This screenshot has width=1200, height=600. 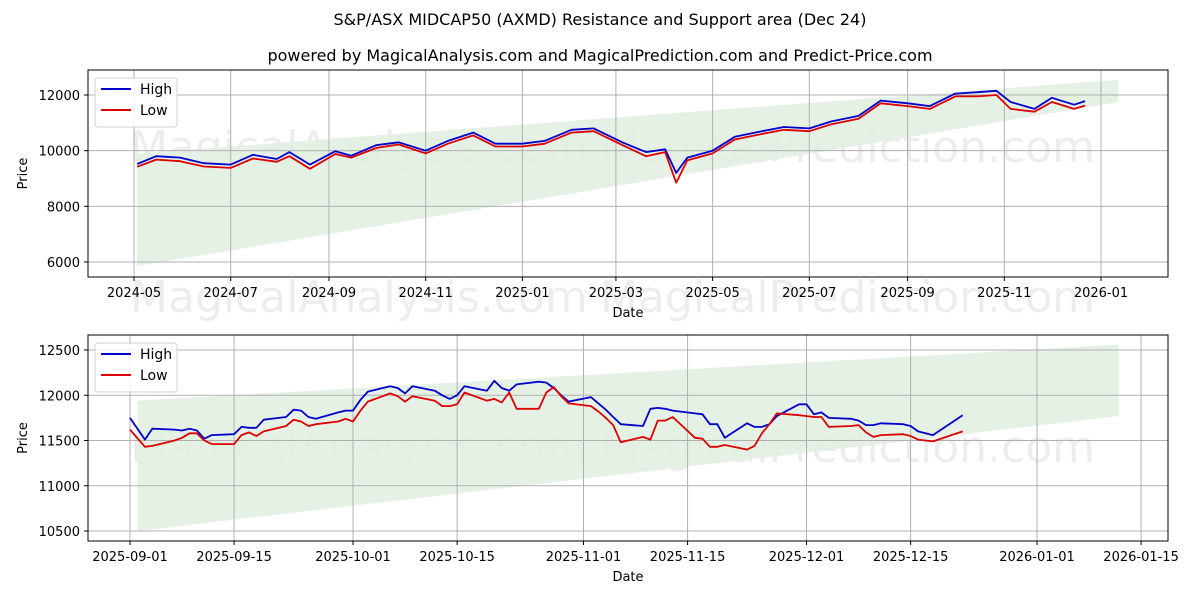 I want to click on x-tick-label: 2025-05, so click(x=712, y=293).